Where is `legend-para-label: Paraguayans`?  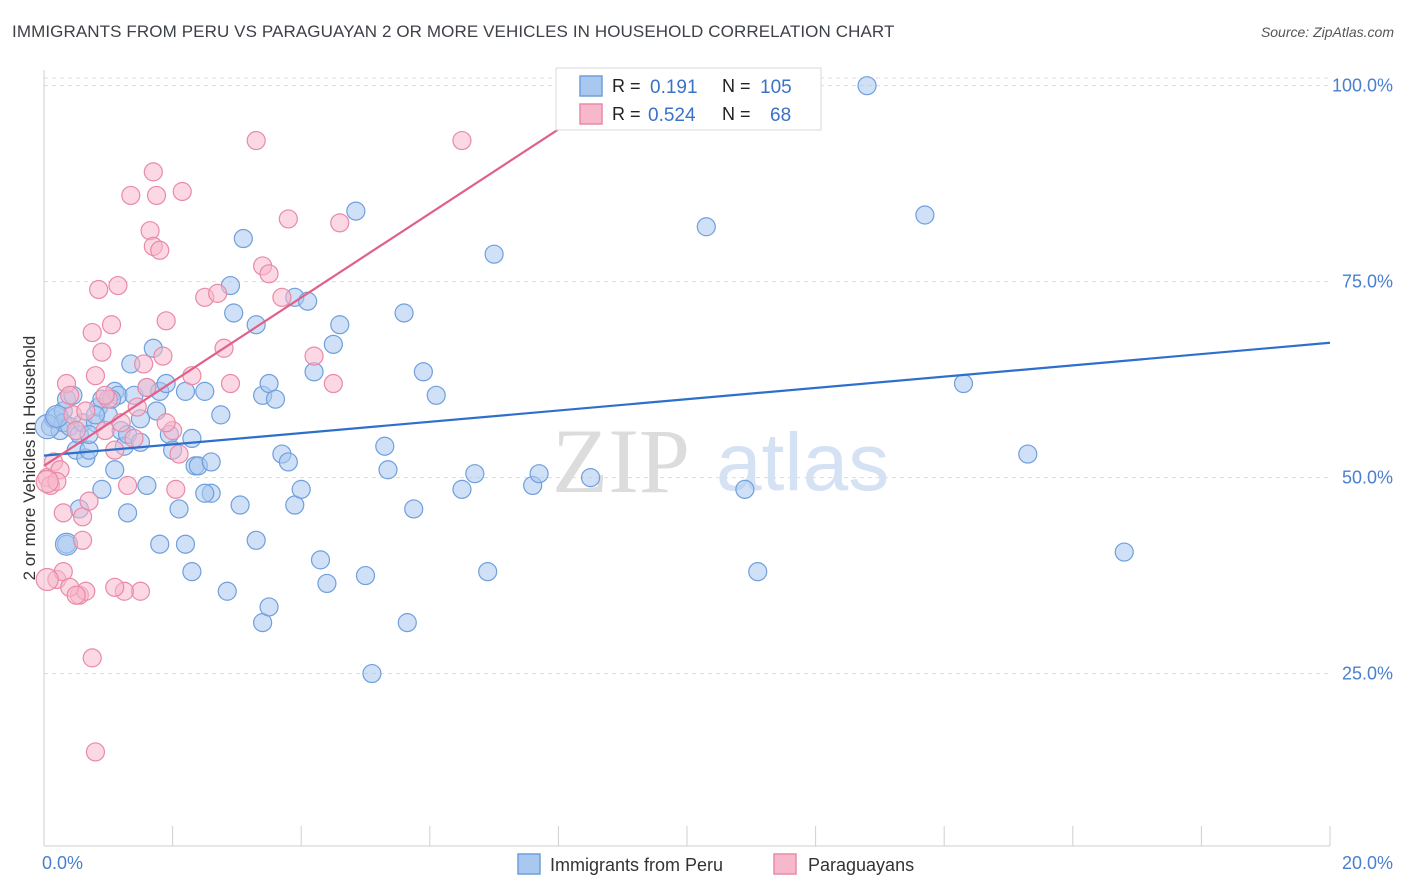 legend-para-label: Paraguayans is located at coordinates (861, 865).